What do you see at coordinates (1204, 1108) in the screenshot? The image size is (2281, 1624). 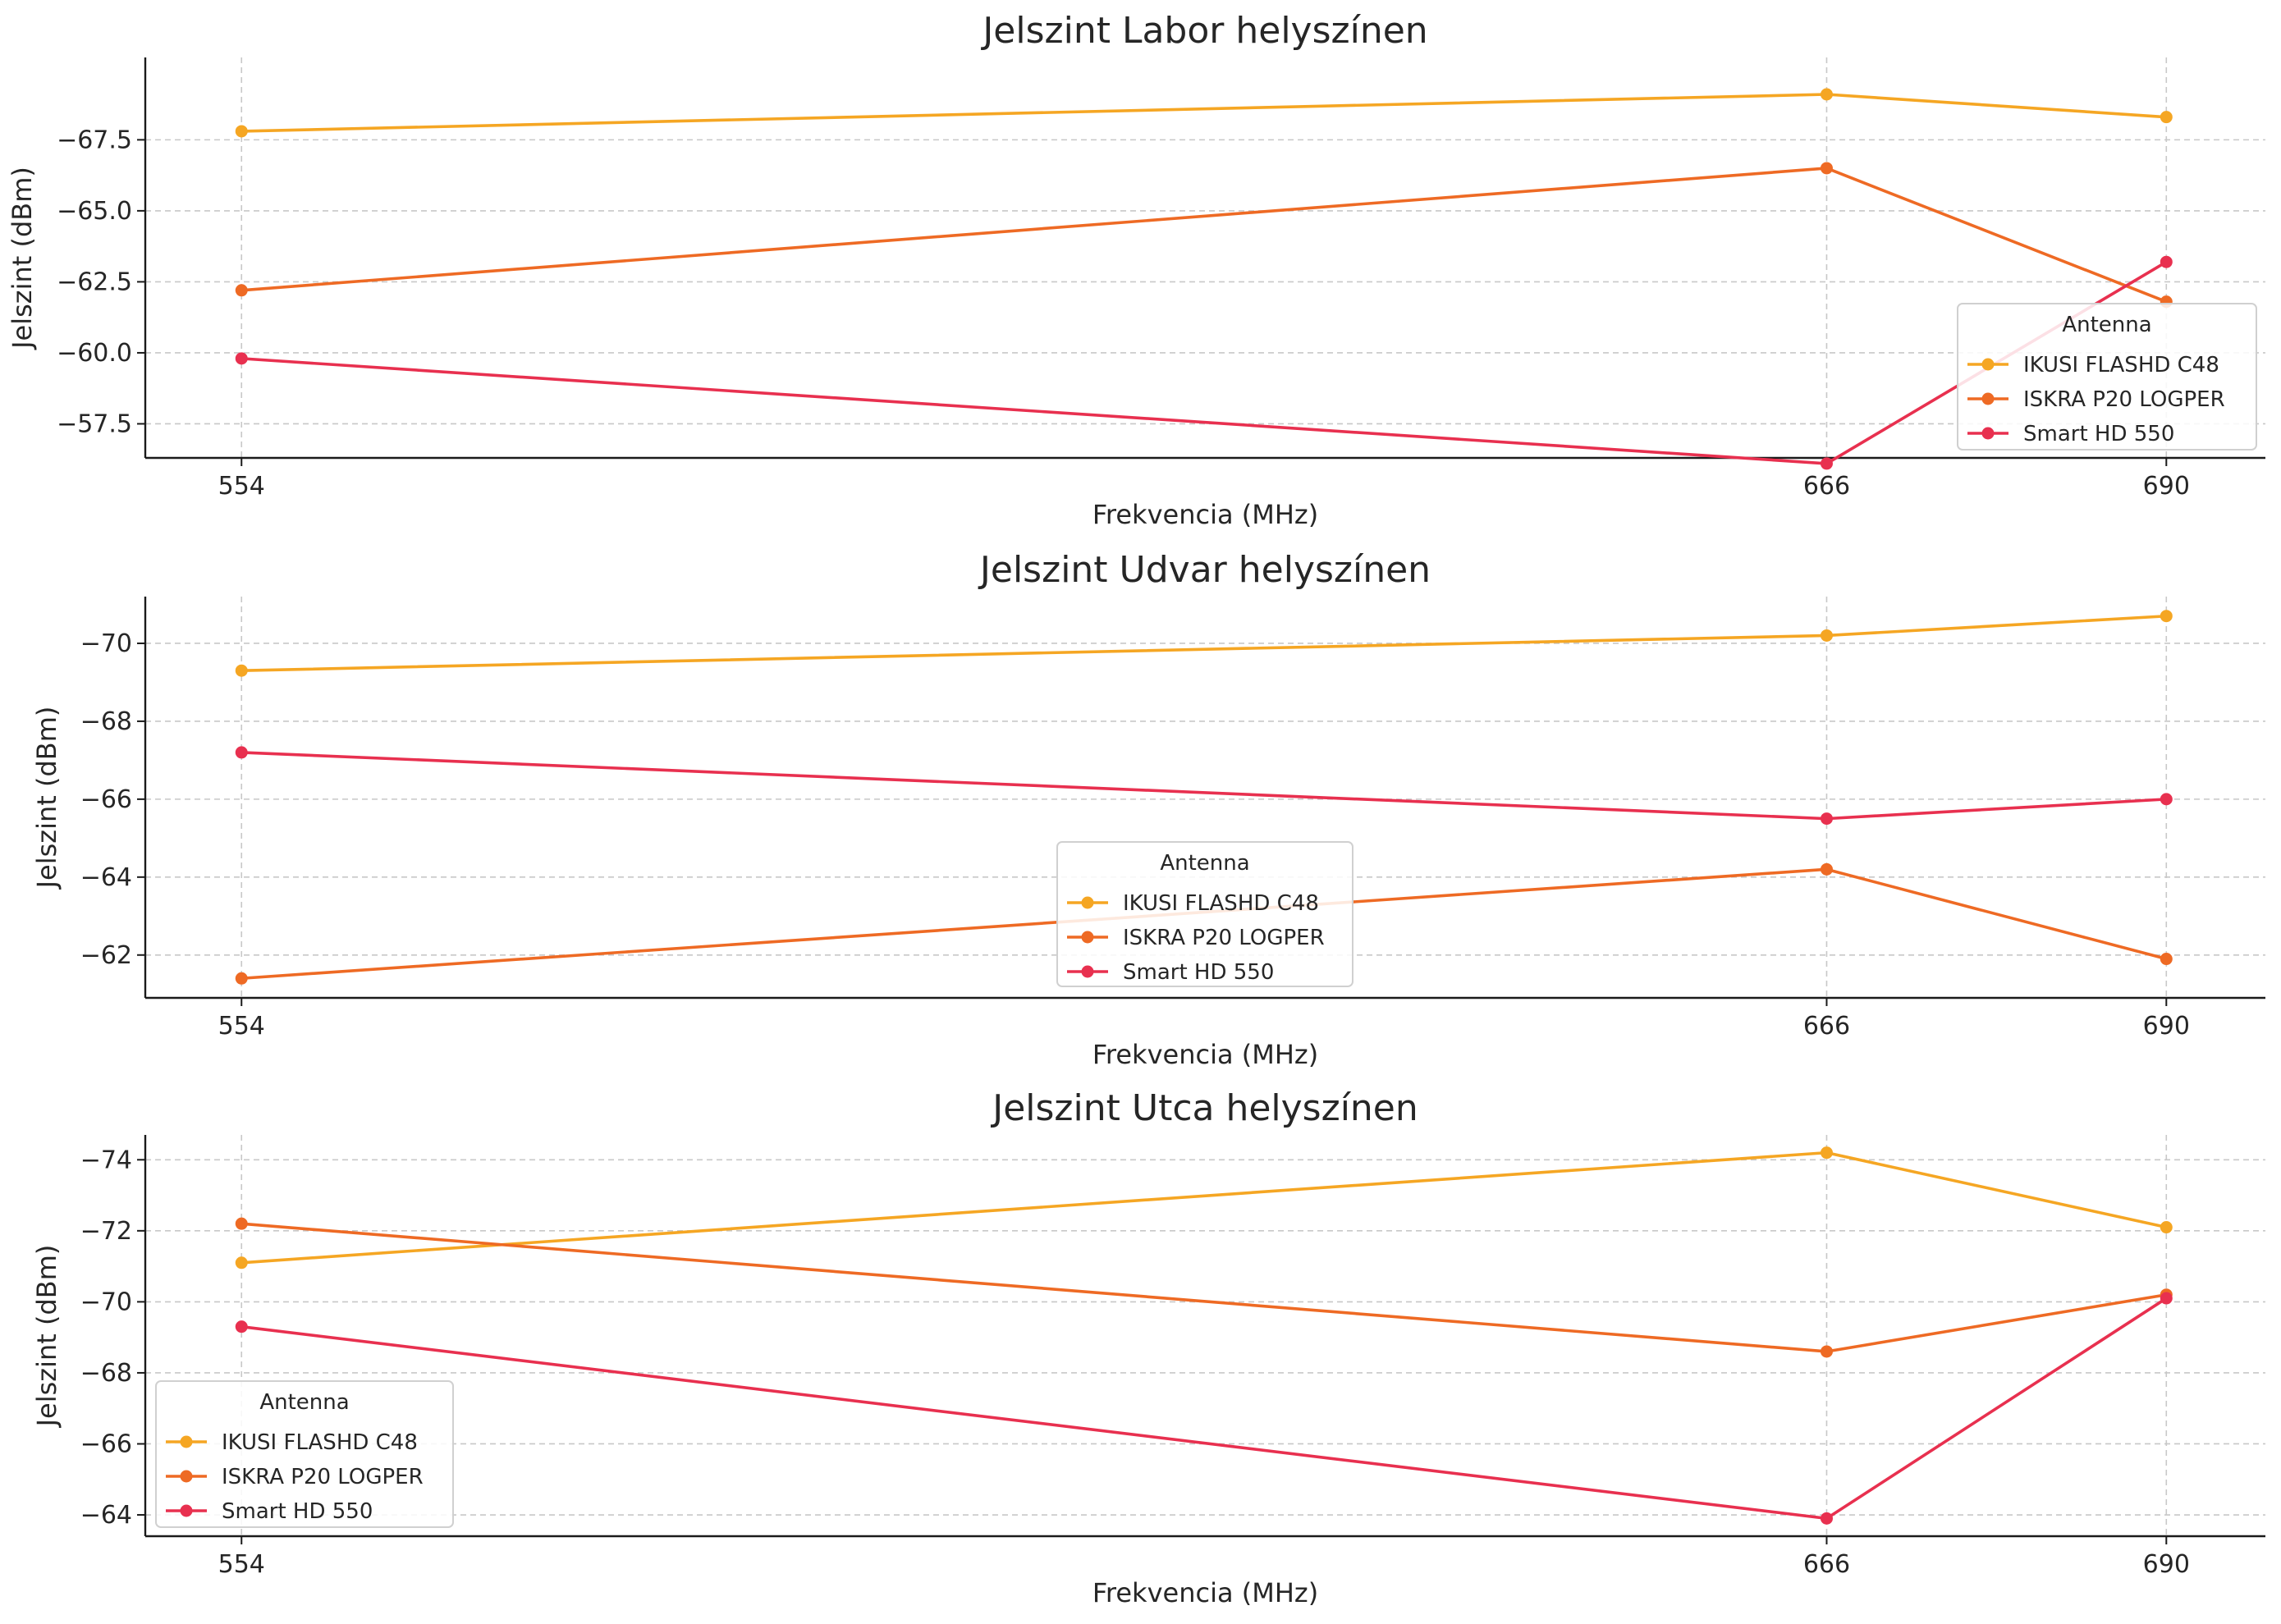 I see `chart-title: Jelszint Utca helyszínen` at bounding box center [1204, 1108].